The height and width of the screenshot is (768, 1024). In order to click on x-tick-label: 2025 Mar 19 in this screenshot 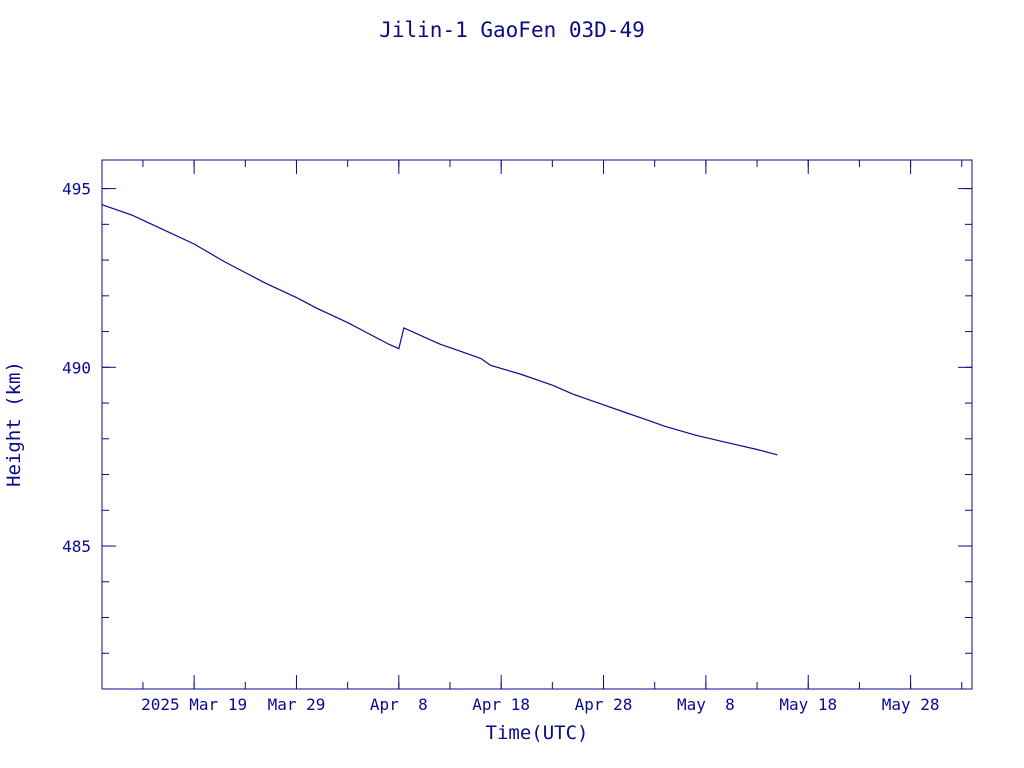, I will do `click(194, 704)`.